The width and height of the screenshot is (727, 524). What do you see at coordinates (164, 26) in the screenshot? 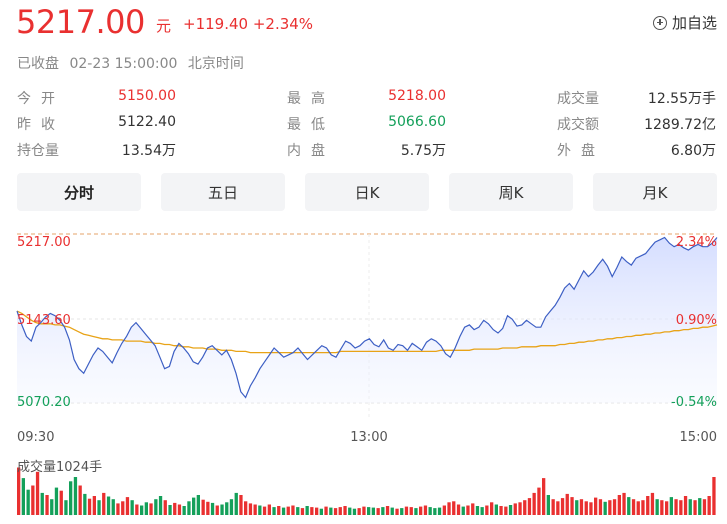
I see `price-unit: 元` at bounding box center [164, 26].